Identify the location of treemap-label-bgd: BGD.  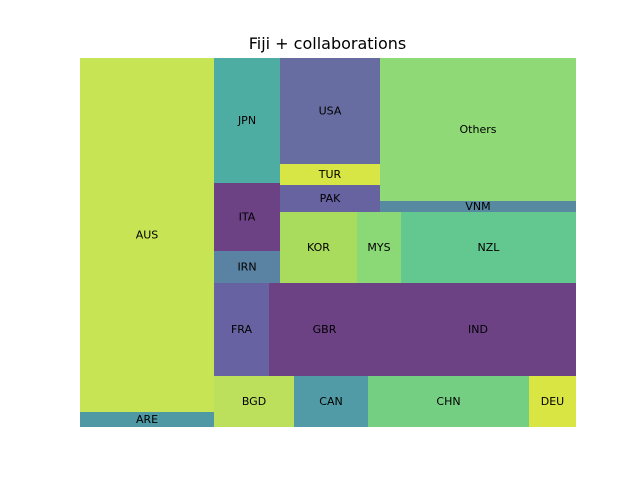
(254, 401).